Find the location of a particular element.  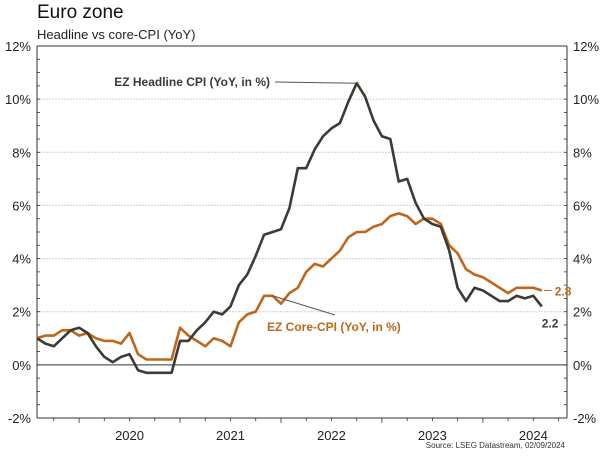

core-series-label: EZ Core-CPI (YoY, in %) is located at coordinates (334, 327).